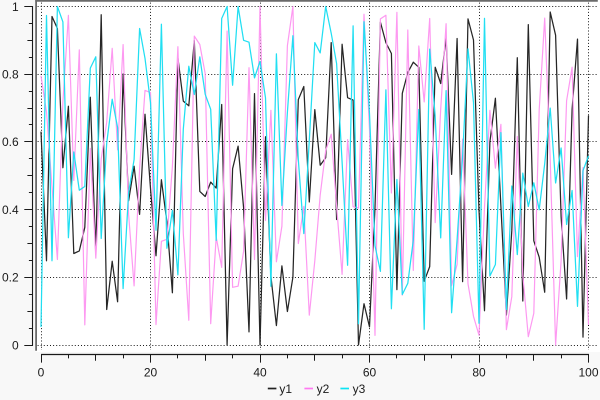  Describe the element at coordinates (323, 389) in the screenshot. I see `svg-text: y2` at that location.